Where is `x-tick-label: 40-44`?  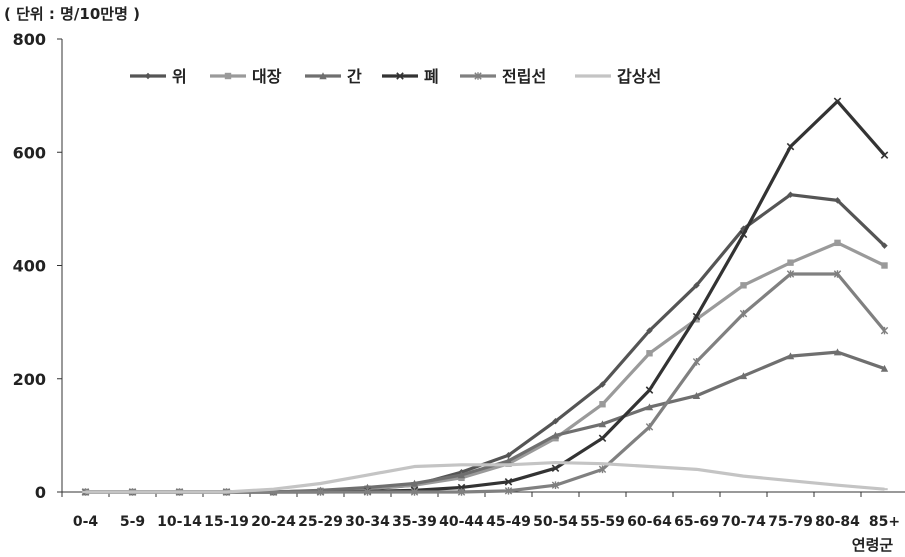
x-tick-label: 40-44 is located at coordinates (461, 522).